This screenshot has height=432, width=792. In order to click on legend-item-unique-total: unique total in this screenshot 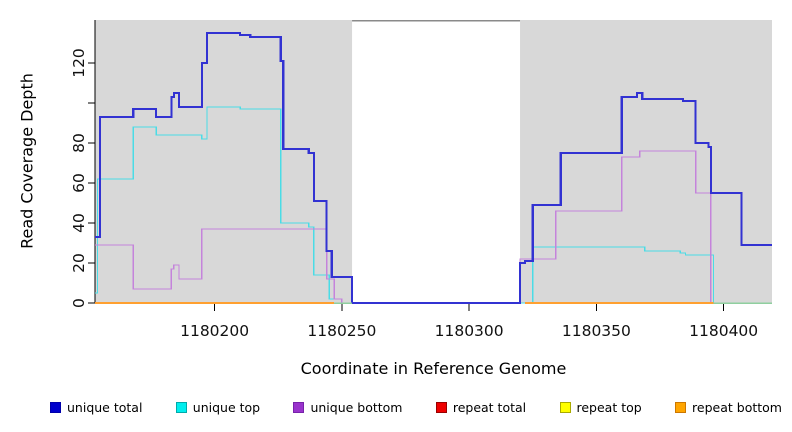, I will do `click(96, 407)`.